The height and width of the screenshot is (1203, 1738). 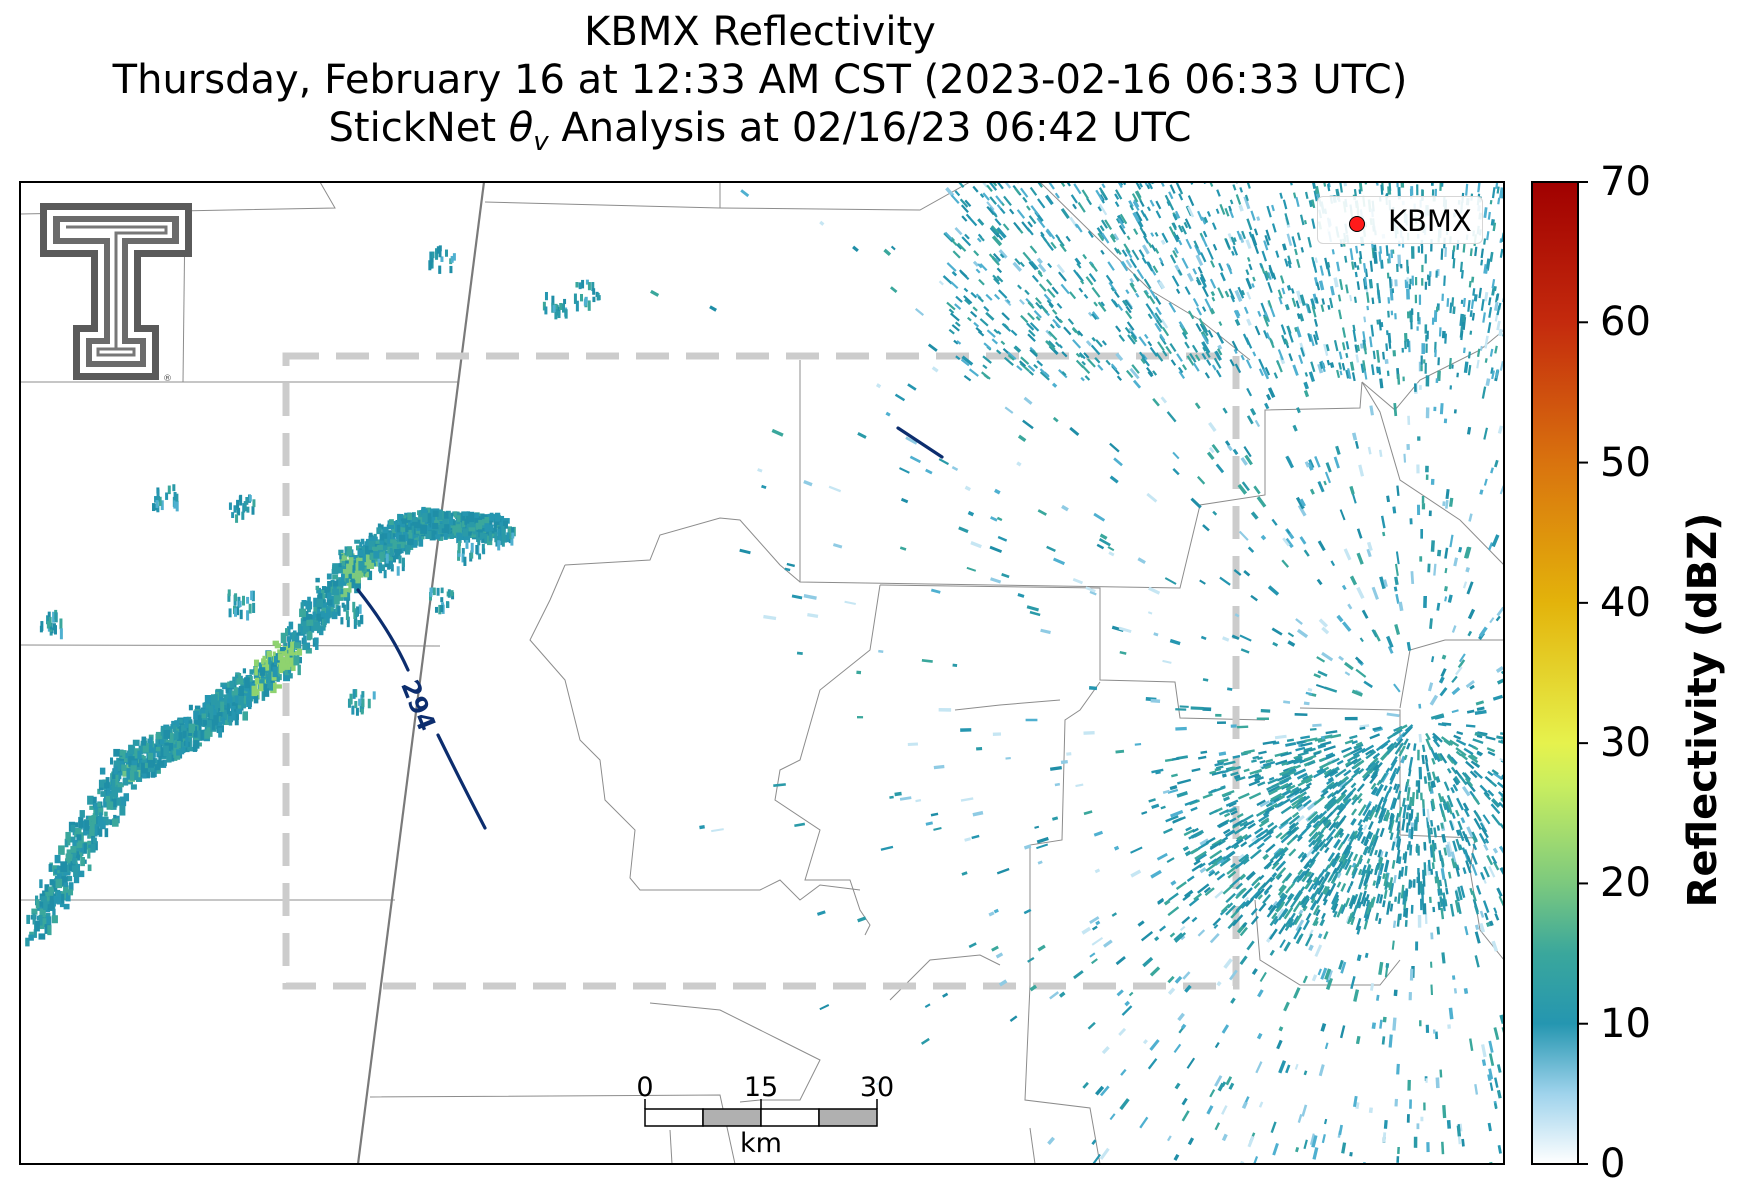 What do you see at coordinates (760, 32) in the screenshot?
I see `title-line-1: KBMX Reflectivity` at bounding box center [760, 32].